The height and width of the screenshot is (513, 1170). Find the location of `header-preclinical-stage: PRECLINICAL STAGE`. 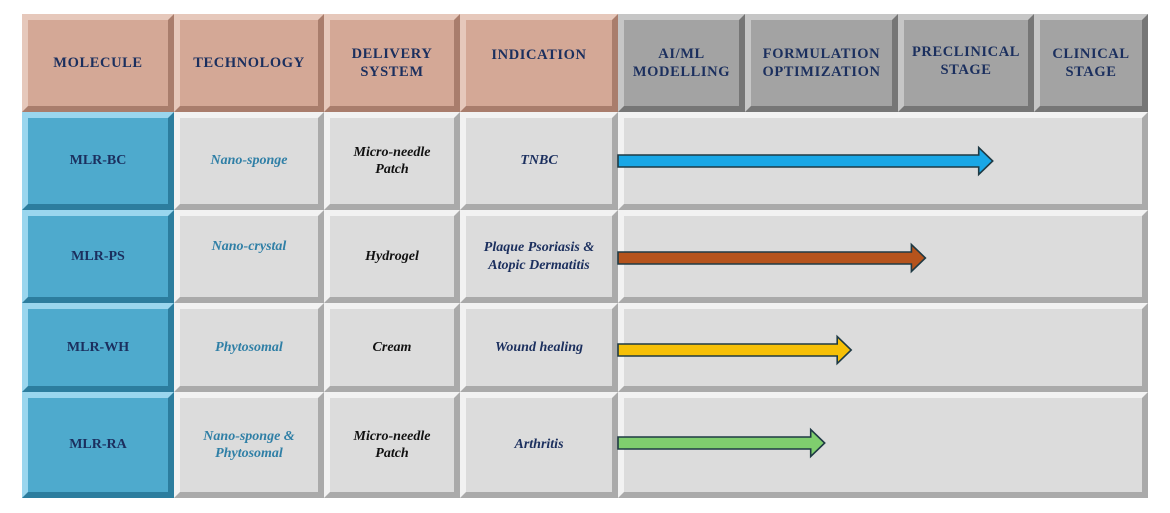

header-preclinical-stage: PRECLINICAL STAGE is located at coordinates (966, 63).